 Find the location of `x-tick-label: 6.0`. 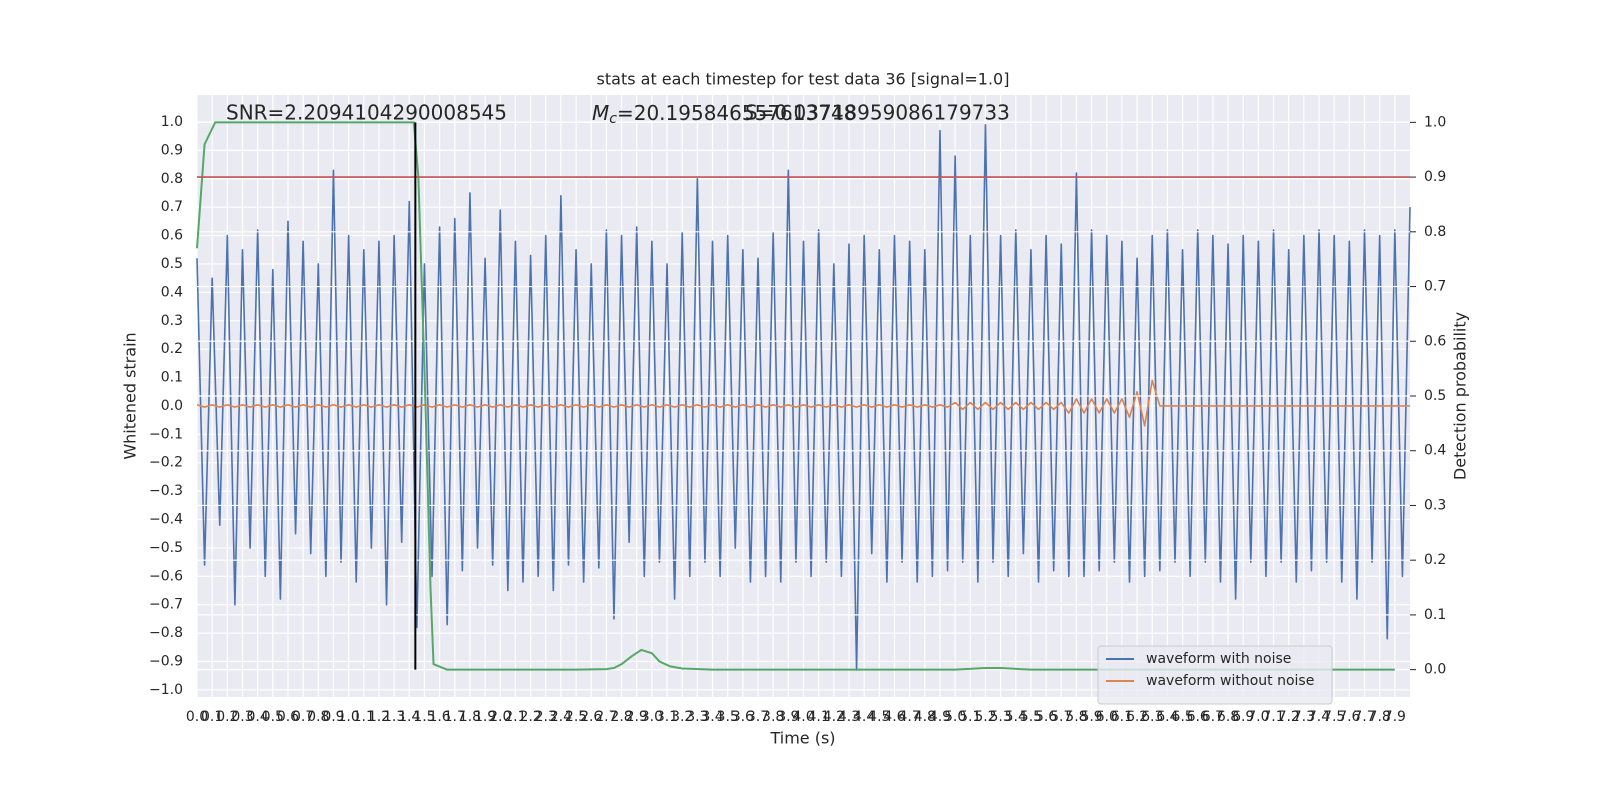

x-tick-label: 6.0 is located at coordinates (1107, 717).